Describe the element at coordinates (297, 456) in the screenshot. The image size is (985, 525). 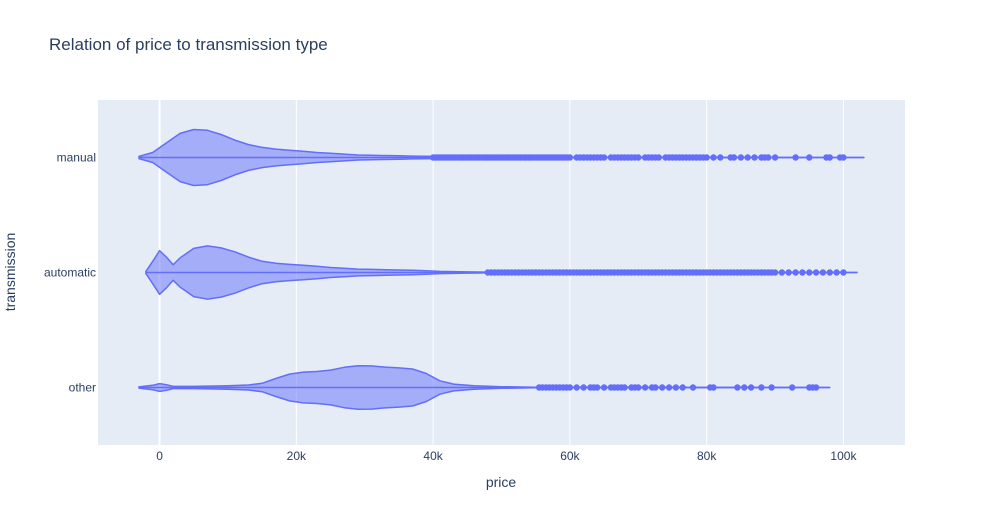
I see `x-tick-label: 20k` at that location.